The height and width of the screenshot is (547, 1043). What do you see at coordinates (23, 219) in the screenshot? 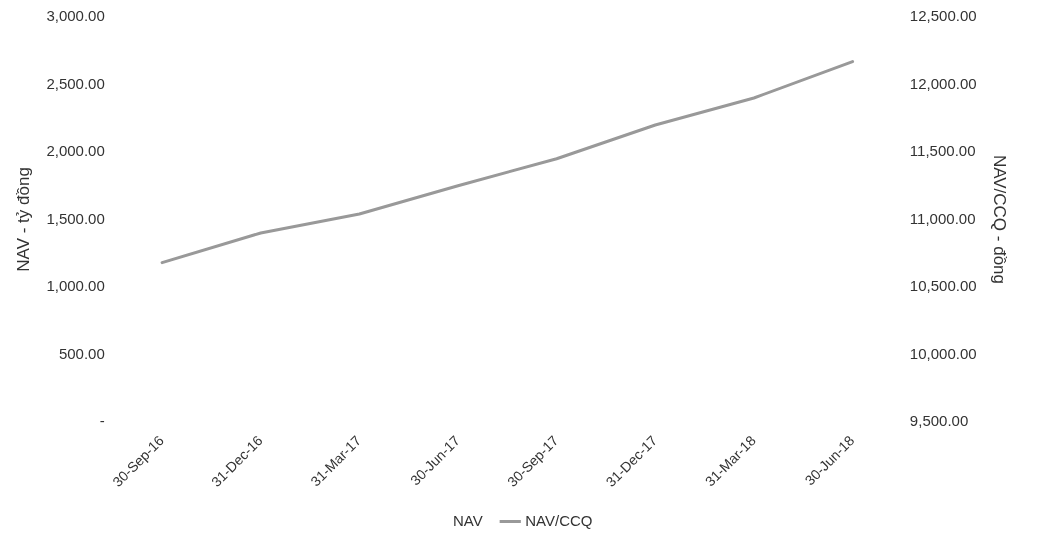
I see `y-axis-title: NAV - tỷ đồng` at bounding box center [23, 219].